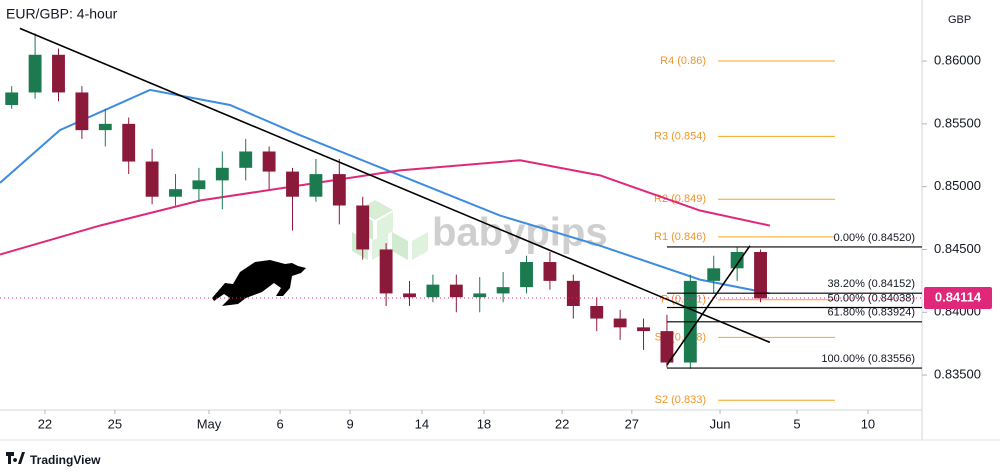 The image size is (1000, 474). I want to click on pivot-label: S2 (0.833), so click(680, 400).